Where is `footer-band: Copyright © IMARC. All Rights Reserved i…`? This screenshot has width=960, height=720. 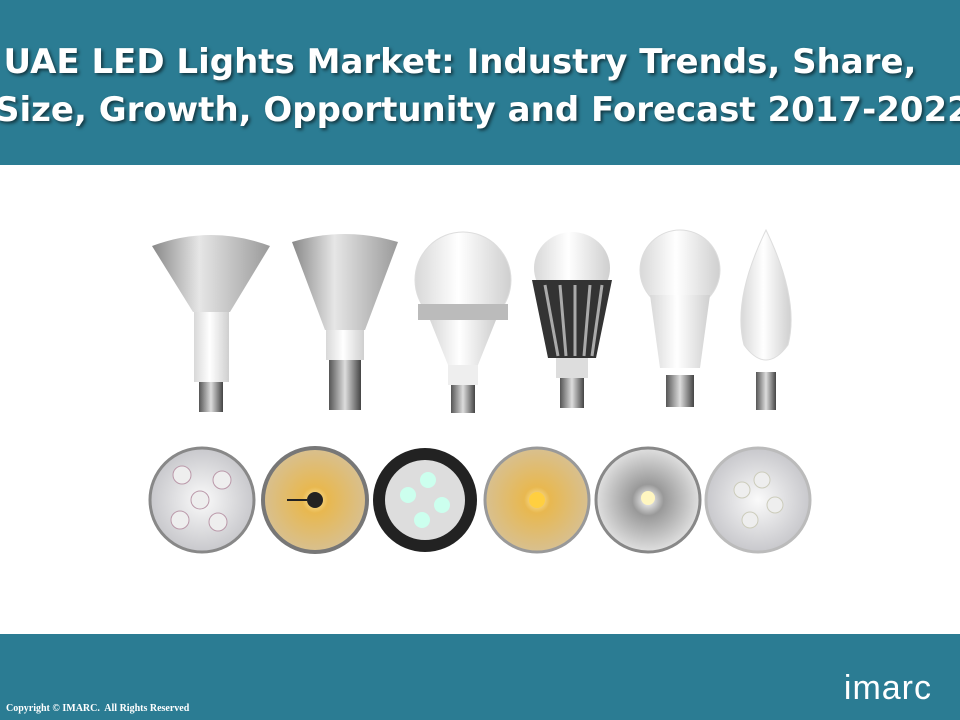 footer-band: Copyright © IMARC. All Rights Reserved i… is located at coordinates (480, 677).